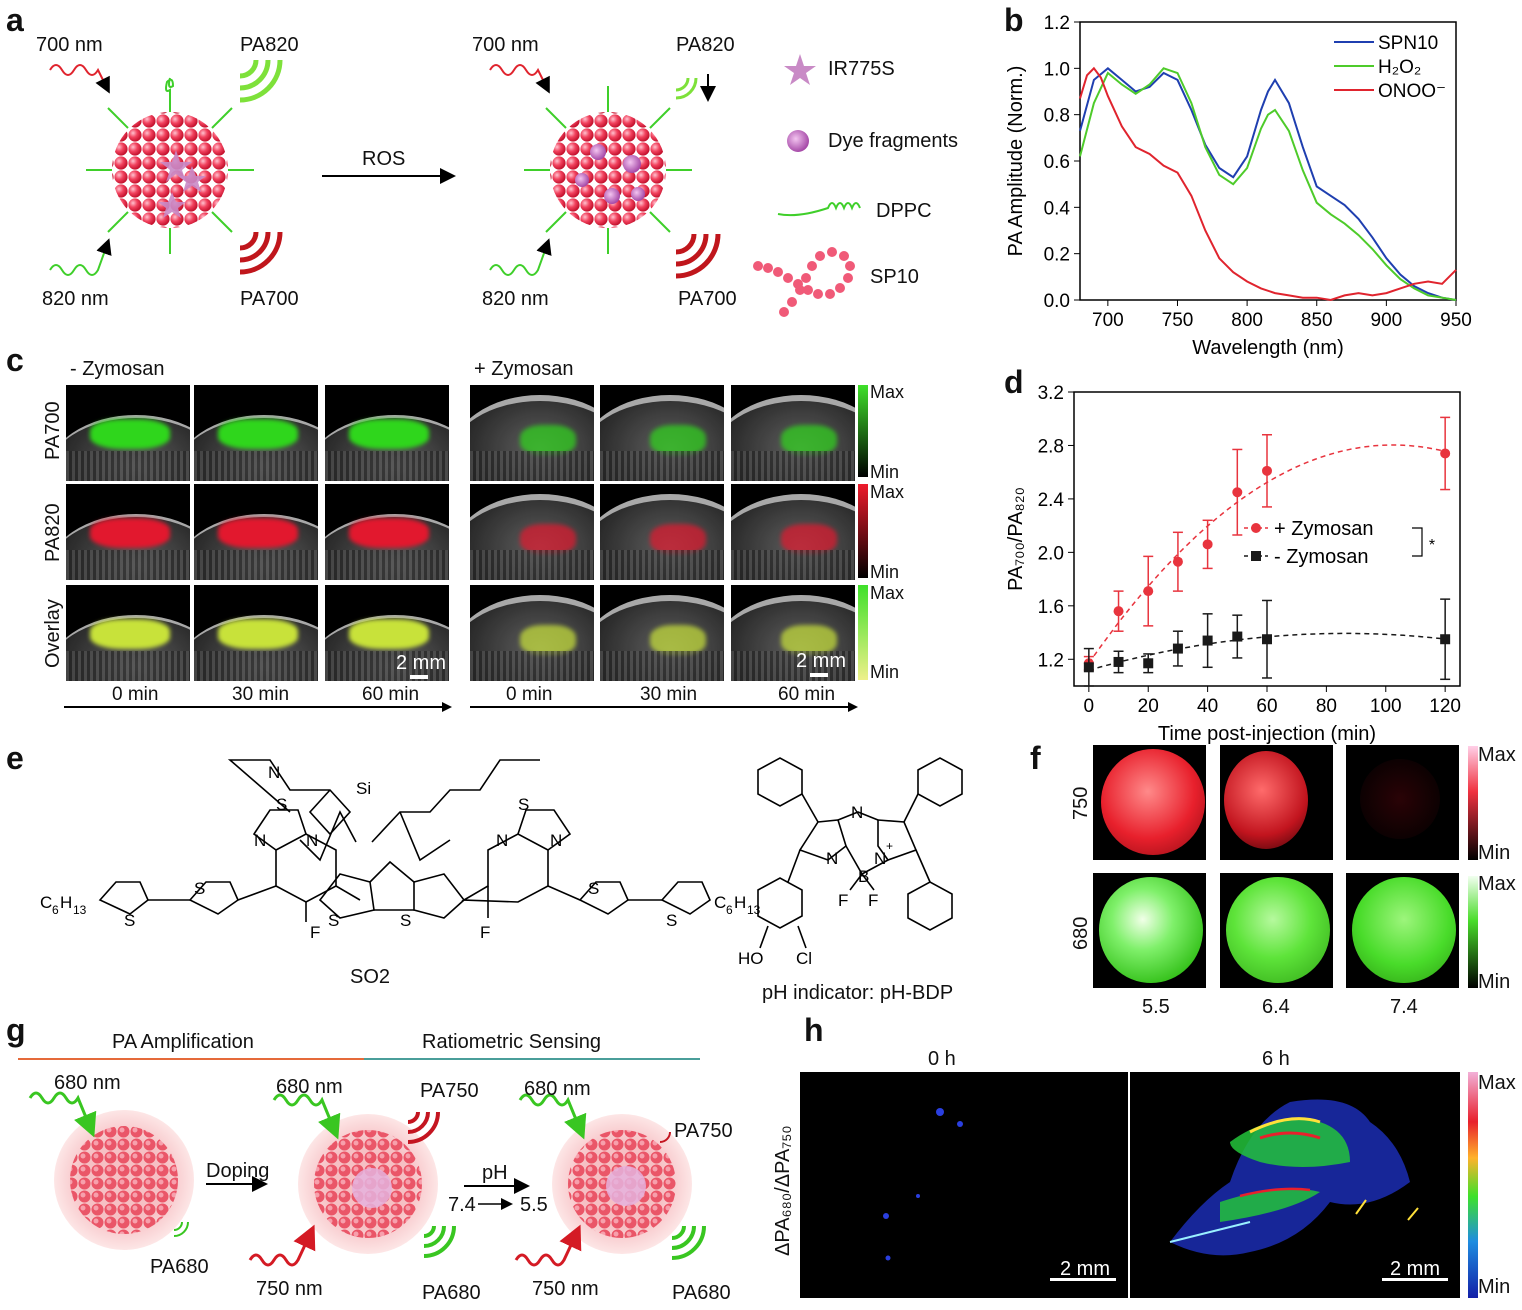 This screenshot has width=1522, height=1310. What do you see at coordinates (1108, 320) in the screenshot?
I see `b-xtick-label: 700` at bounding box center [1108, 320].